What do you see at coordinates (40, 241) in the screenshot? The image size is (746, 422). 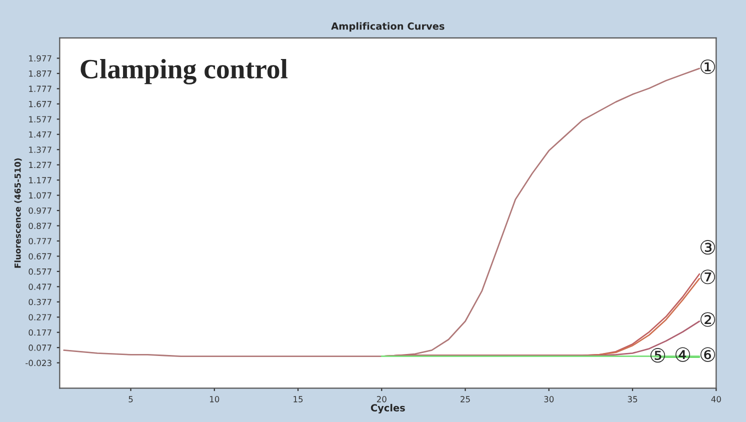 I see `y-tick-label: 0.777` at bounding box center [40, 241].